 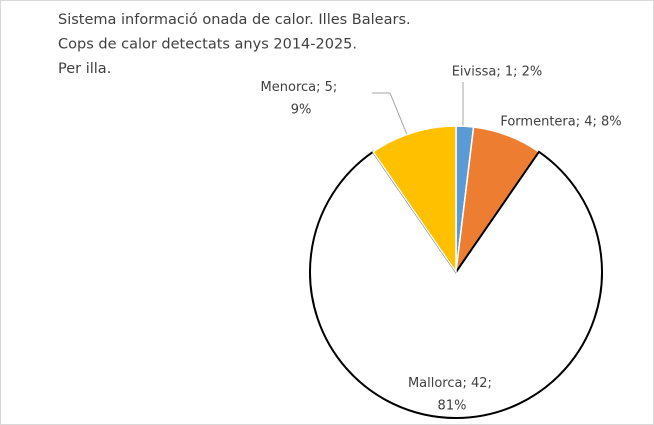 What do you see at coordinates (207, 45) in the screenshot?
I see `chart-title: Cops de calor detectats anys 2014-2025.` at bounding box center [207, 45].